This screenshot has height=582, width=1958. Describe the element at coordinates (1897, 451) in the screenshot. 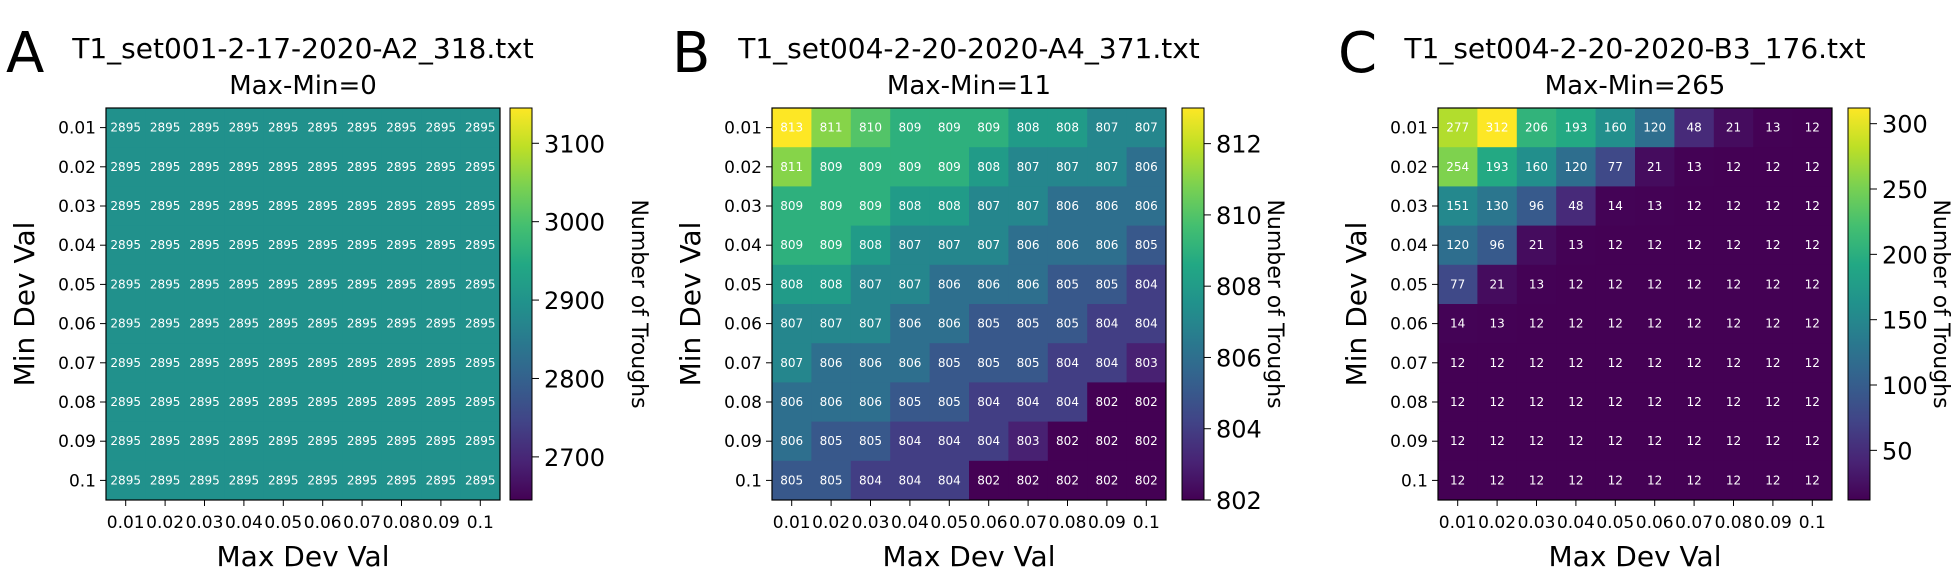

I see `colorbar-tick-label: 50` at that location.